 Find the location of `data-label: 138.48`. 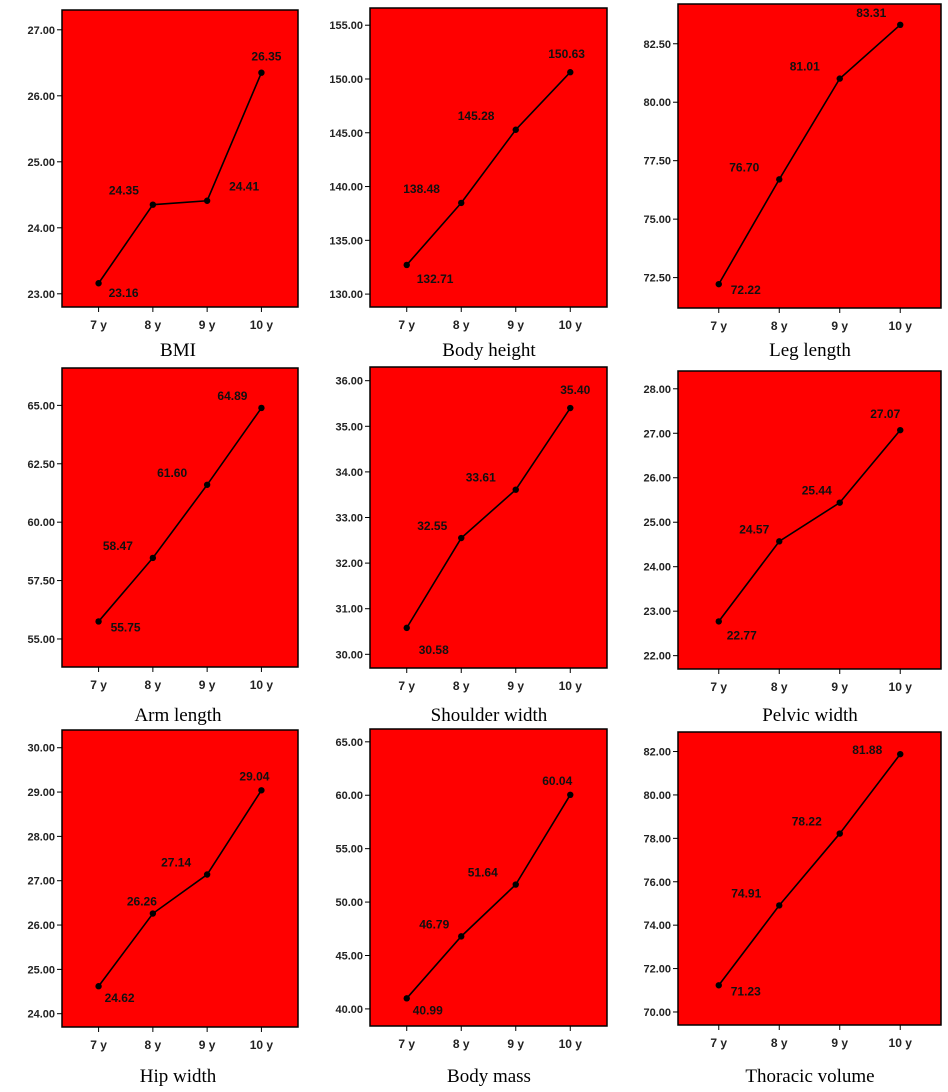

data-label: 138.48 is located at coordinates (421, 189).